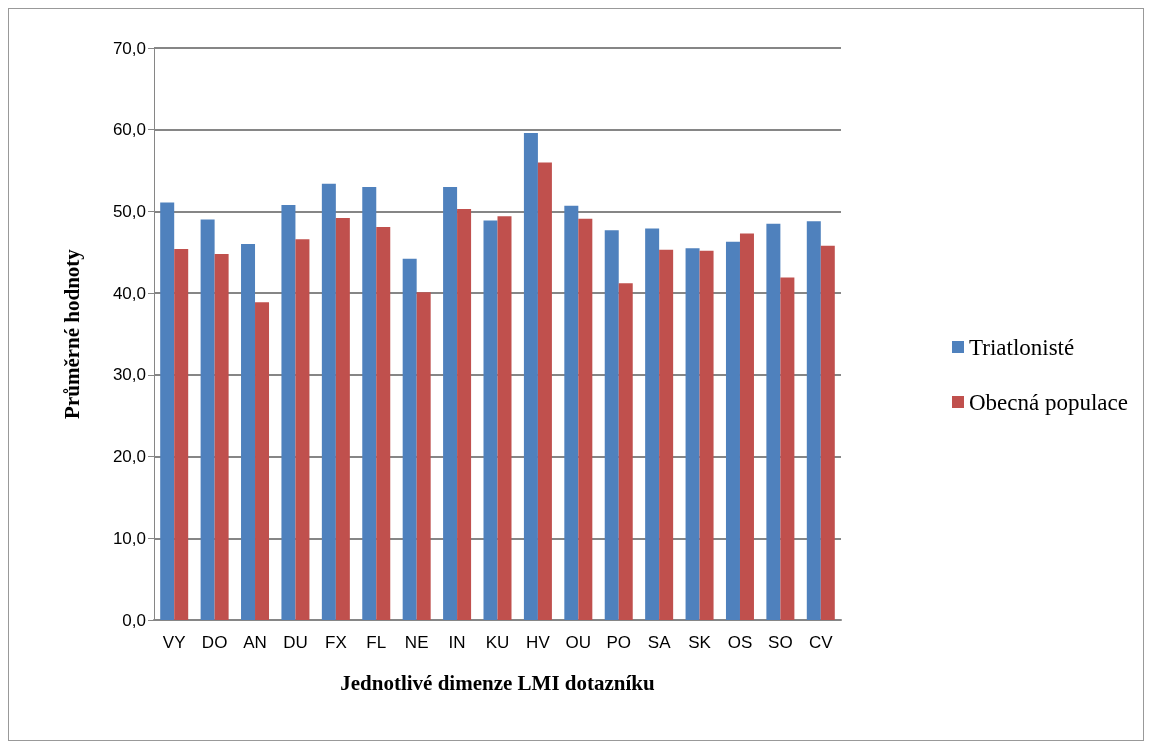 The width and height of the screenshot is (1152, 749). What do you see at coordinates (659, 642) in the screenshot?
I see `x-tick-label: SA` at bounding box center [659, 642].